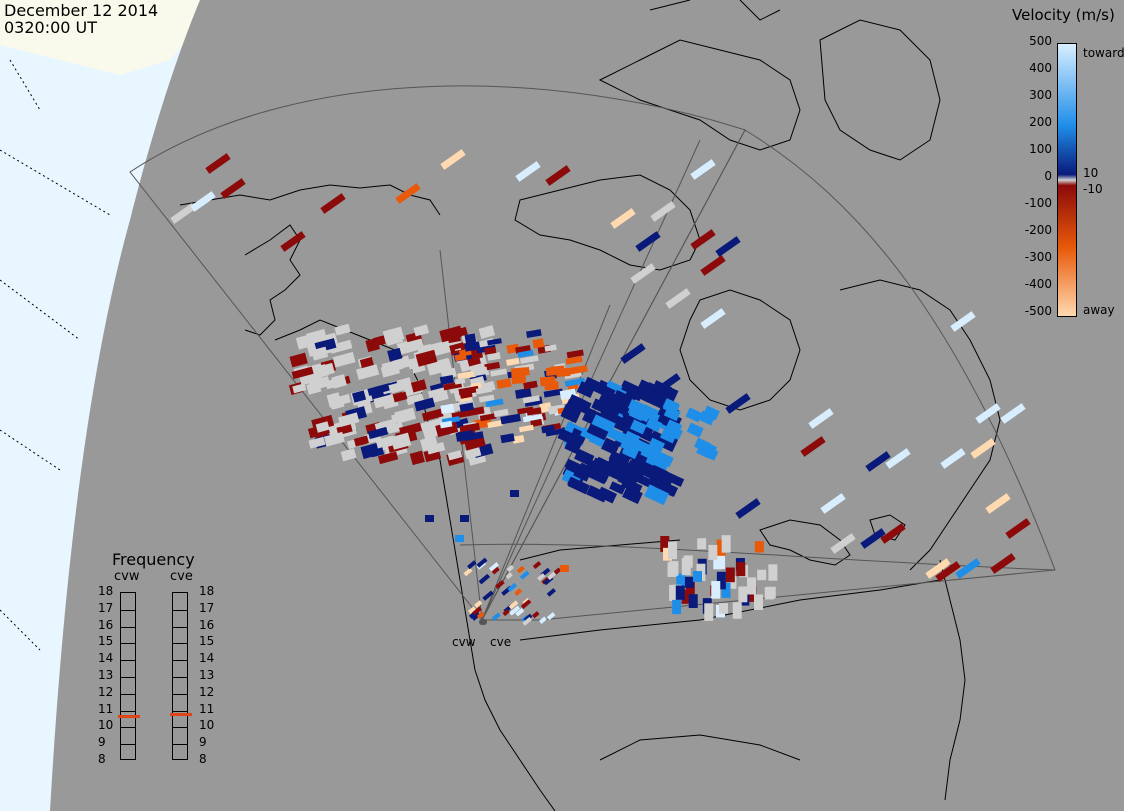 The image size is (1124, 811). Describe the element at coordinates (127, 576) in the screenshot. I see `frequency-radar-cvw: cvw` at that location.